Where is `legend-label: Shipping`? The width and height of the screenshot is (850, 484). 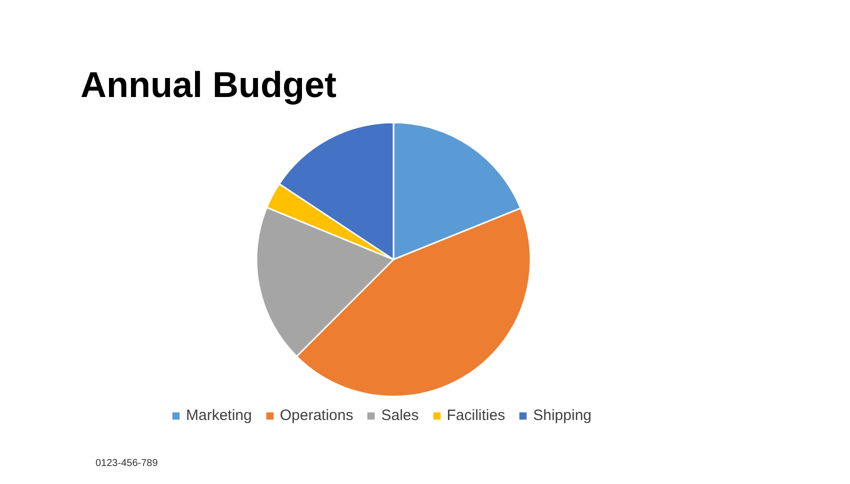 legend-label: Shipping is located at coordinates (562, 415).